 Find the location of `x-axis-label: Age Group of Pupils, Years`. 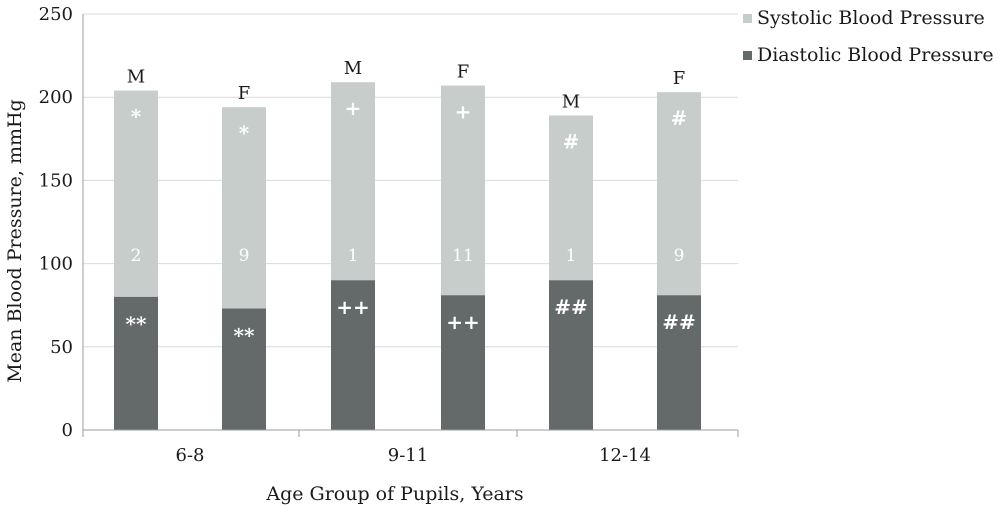

x-axis-label: Age Group of Pupils, Years is located at coordinates (394, 494).